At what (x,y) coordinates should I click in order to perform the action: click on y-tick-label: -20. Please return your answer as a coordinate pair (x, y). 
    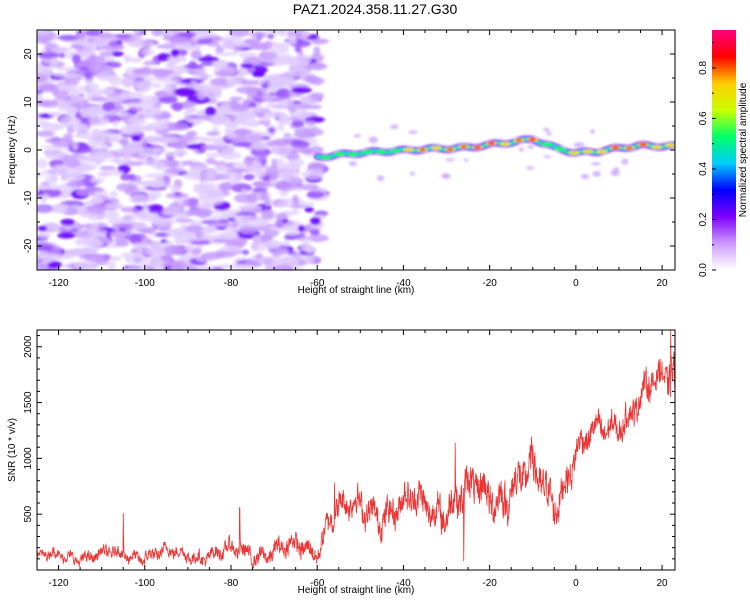
    Looking at the image, I should click on (28, 245).